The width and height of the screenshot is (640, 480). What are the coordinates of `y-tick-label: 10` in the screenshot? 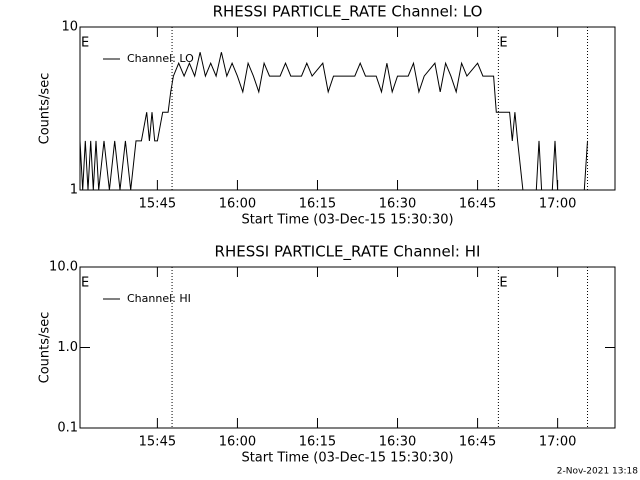 It's located at (69, 27).